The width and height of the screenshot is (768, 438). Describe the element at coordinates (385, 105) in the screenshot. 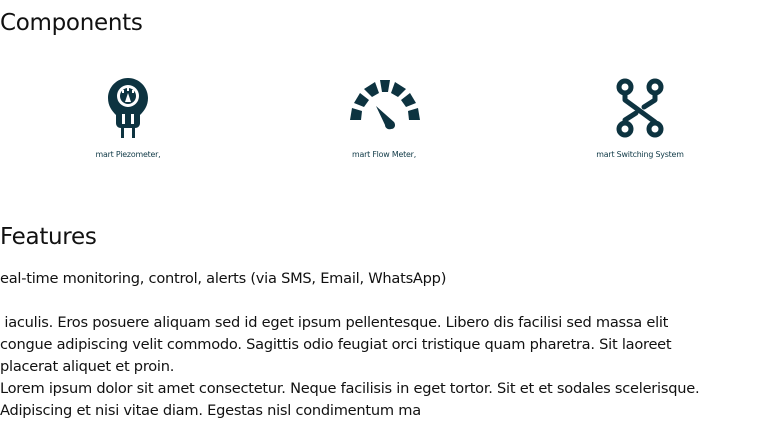

I see `gauge-icon` at that location.